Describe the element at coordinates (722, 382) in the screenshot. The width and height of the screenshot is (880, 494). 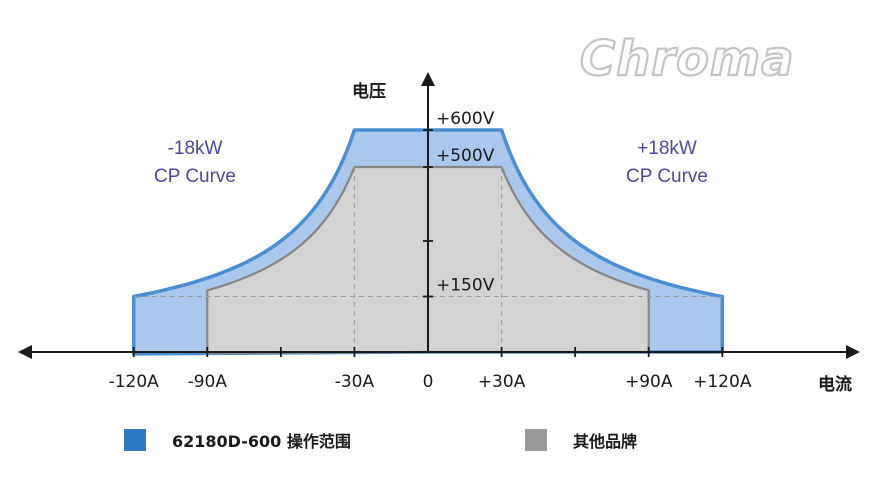
I see `x-tick-label: +120A` at that location.